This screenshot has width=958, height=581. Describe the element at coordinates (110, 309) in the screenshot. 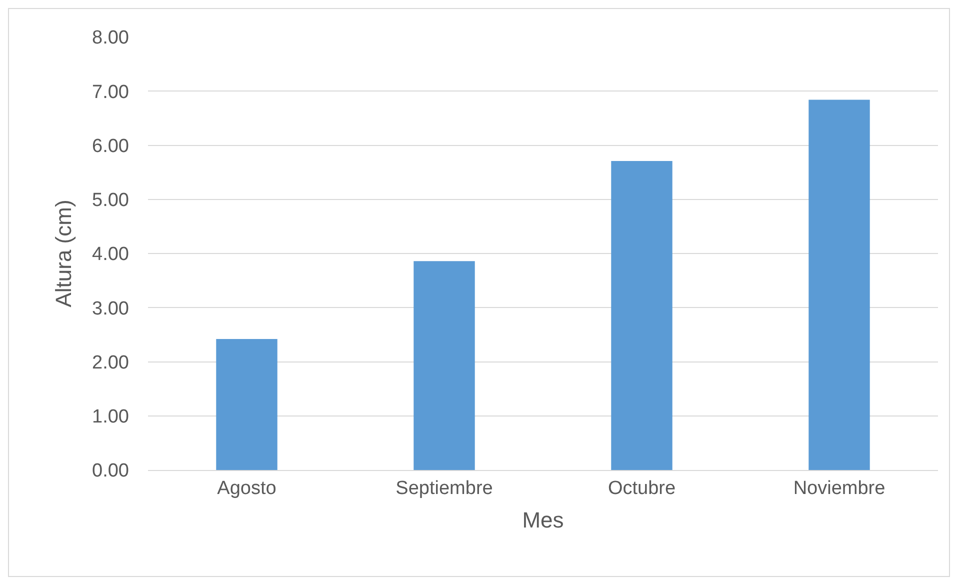

I see `y-tick-label: 3.00` at that location.